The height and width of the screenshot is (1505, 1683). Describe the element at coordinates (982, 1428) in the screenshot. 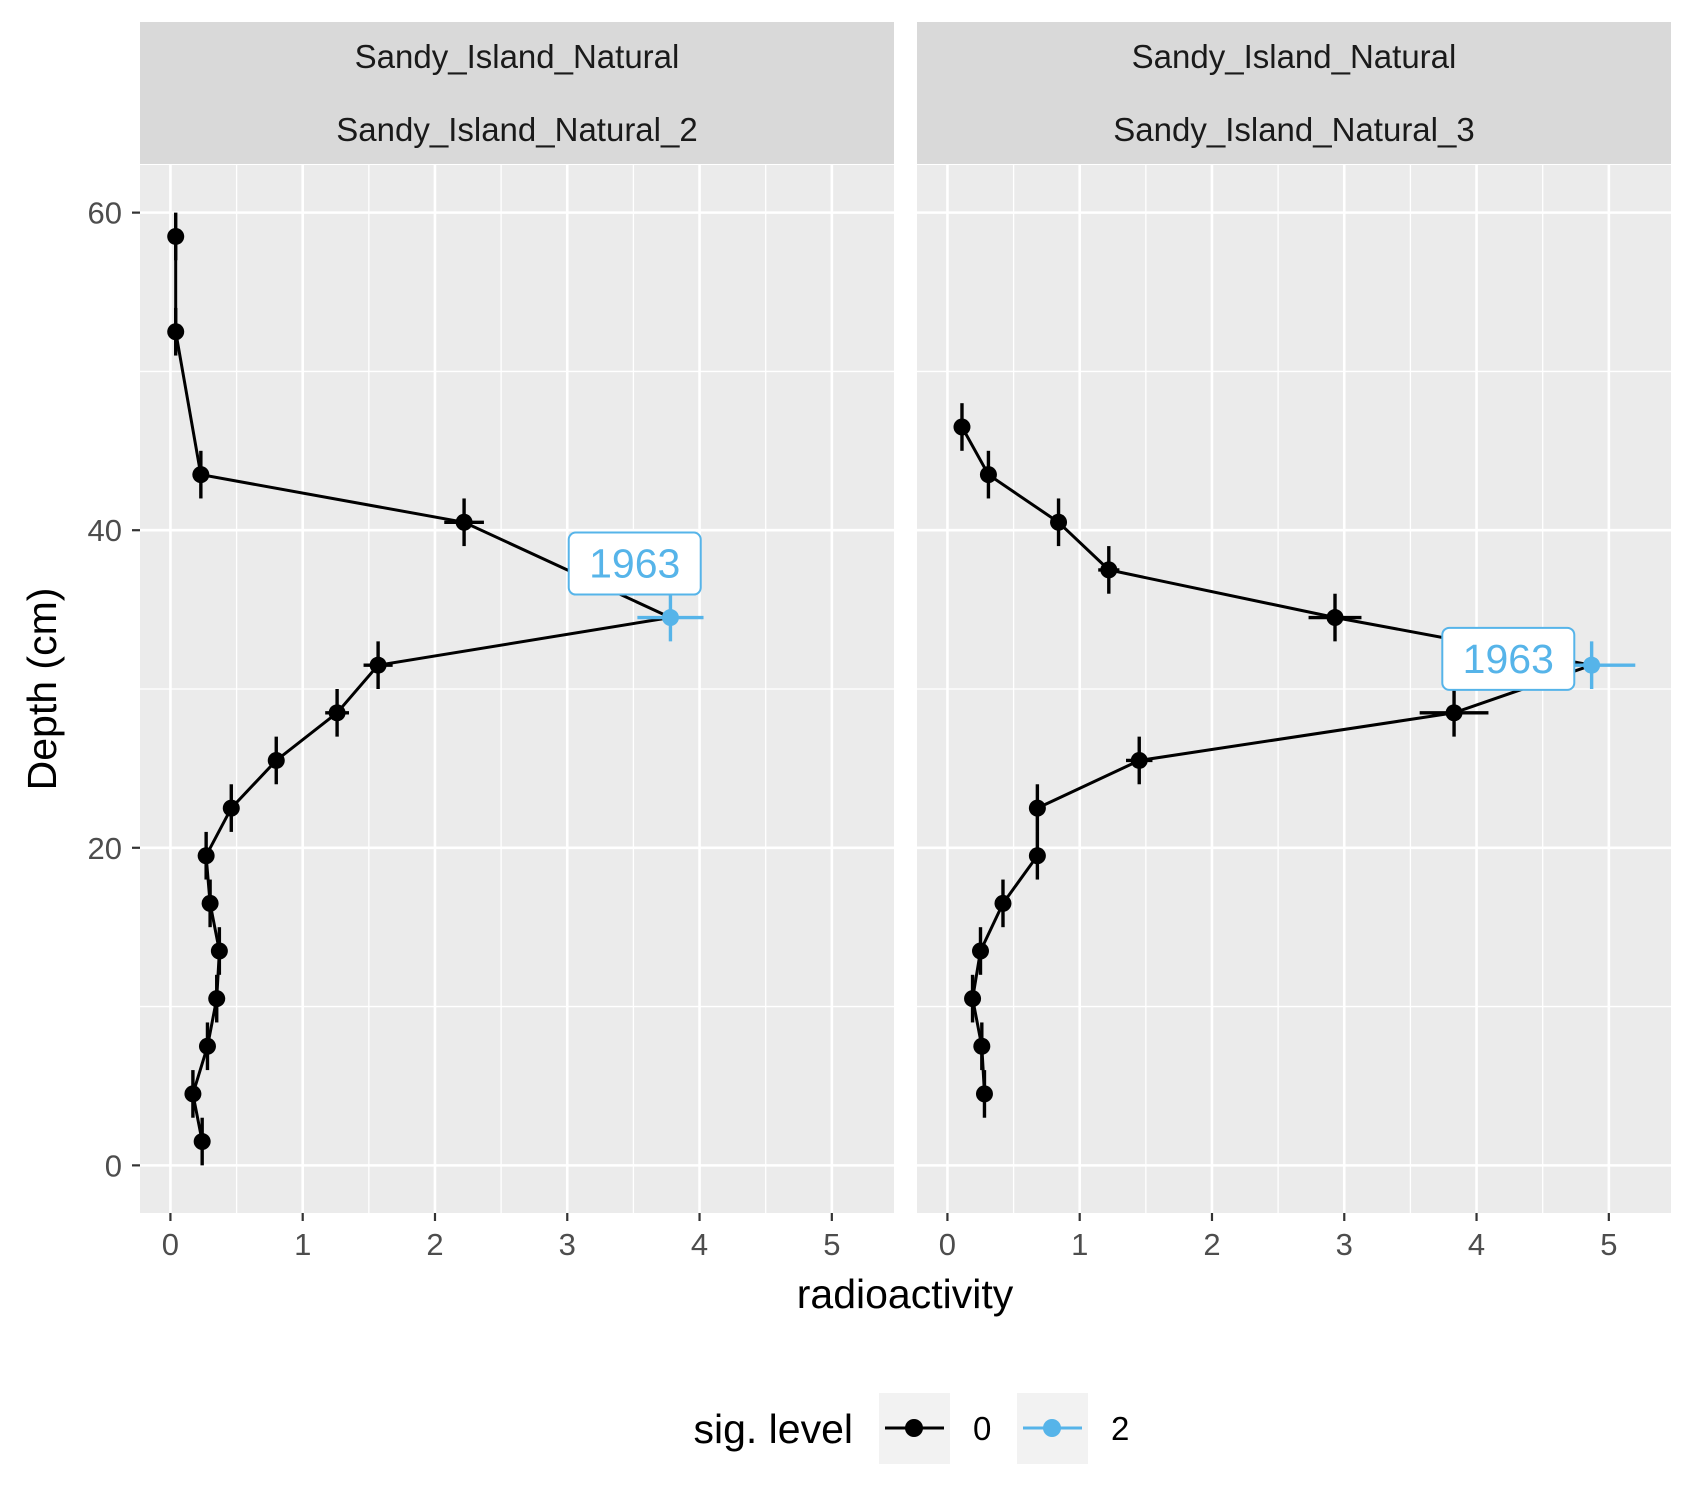

I see `legend-label: 0` at that location.